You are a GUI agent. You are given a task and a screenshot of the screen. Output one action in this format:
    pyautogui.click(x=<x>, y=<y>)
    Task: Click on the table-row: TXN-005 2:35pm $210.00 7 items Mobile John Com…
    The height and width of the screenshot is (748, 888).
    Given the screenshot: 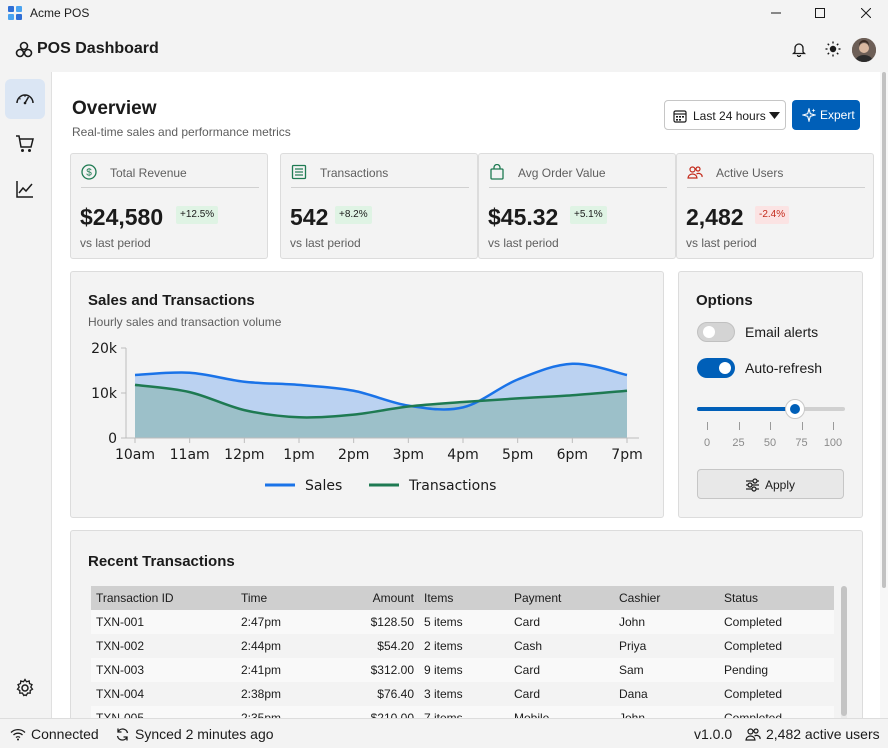 What is the action you would take?
    pyautogui.click(x=462, y=712)
    